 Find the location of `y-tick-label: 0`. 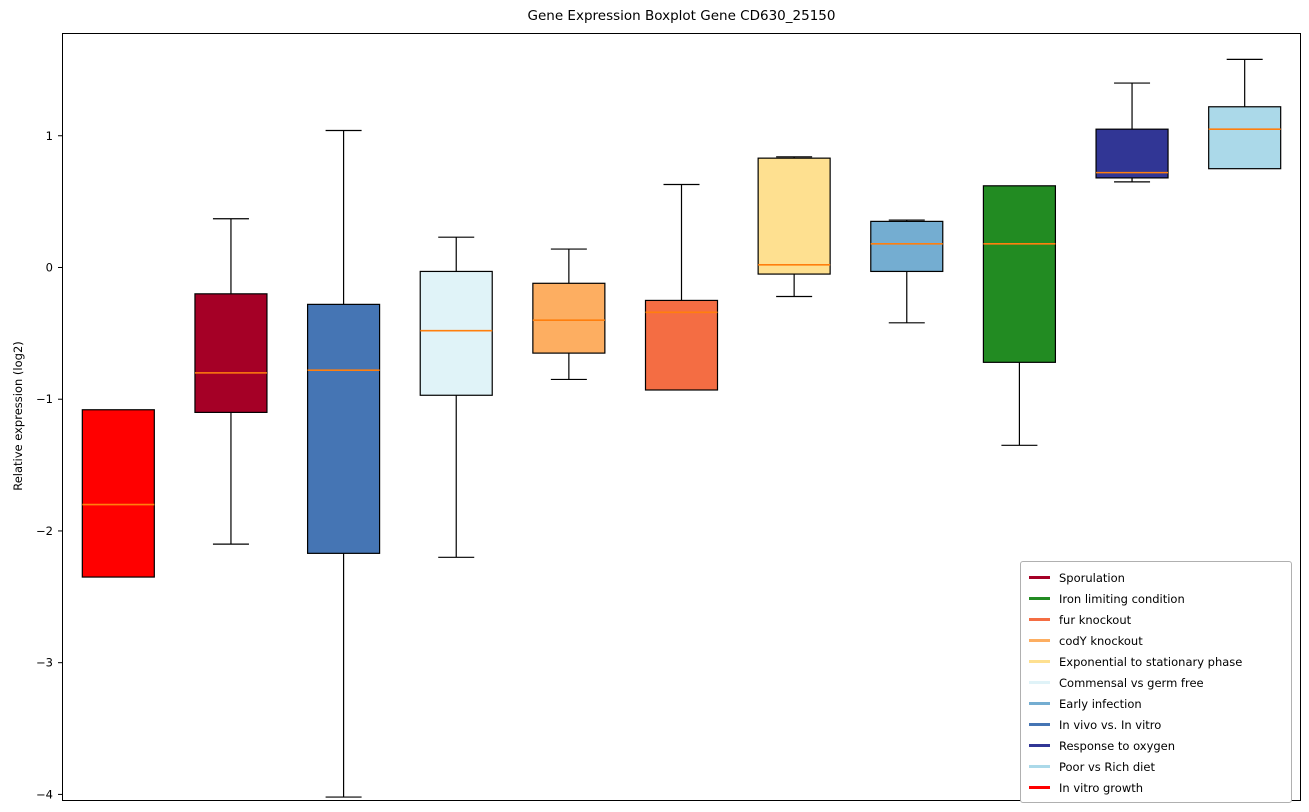

y-tick-label: 0 is located at coordinates (49, 267).